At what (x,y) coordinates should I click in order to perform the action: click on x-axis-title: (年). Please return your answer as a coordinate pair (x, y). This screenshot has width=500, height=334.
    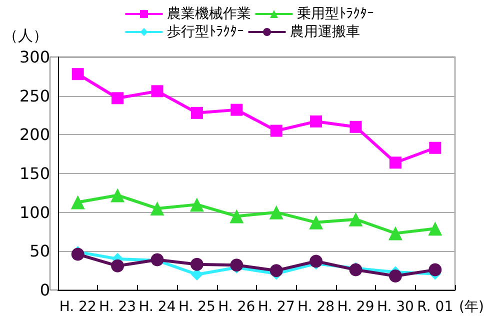
    Looking at the image, I should click on (471, 307).